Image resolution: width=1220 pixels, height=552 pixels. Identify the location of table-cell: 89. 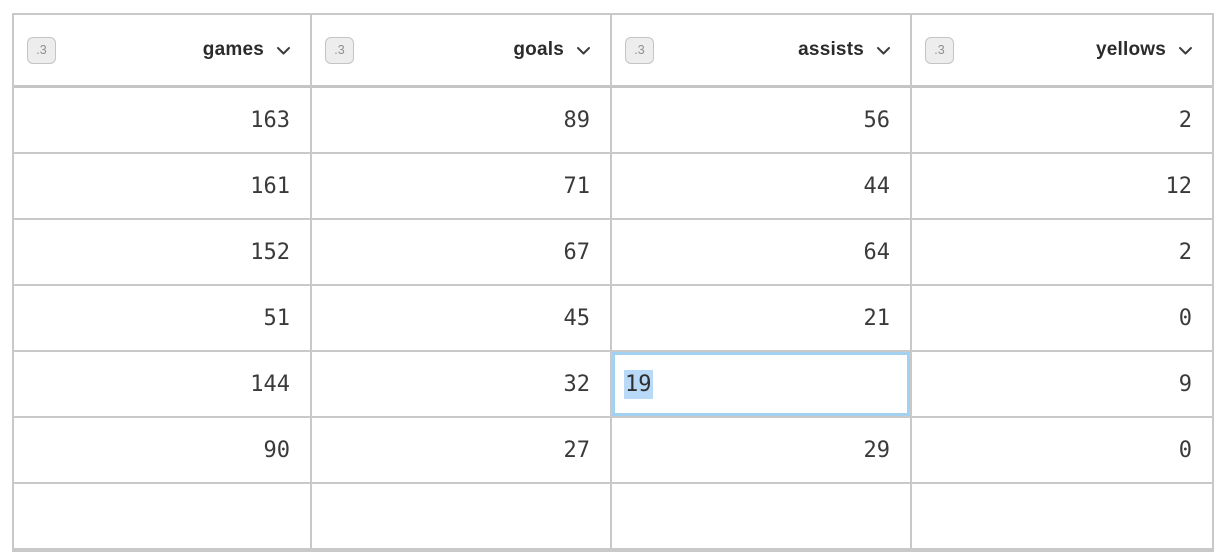
(462, 121).